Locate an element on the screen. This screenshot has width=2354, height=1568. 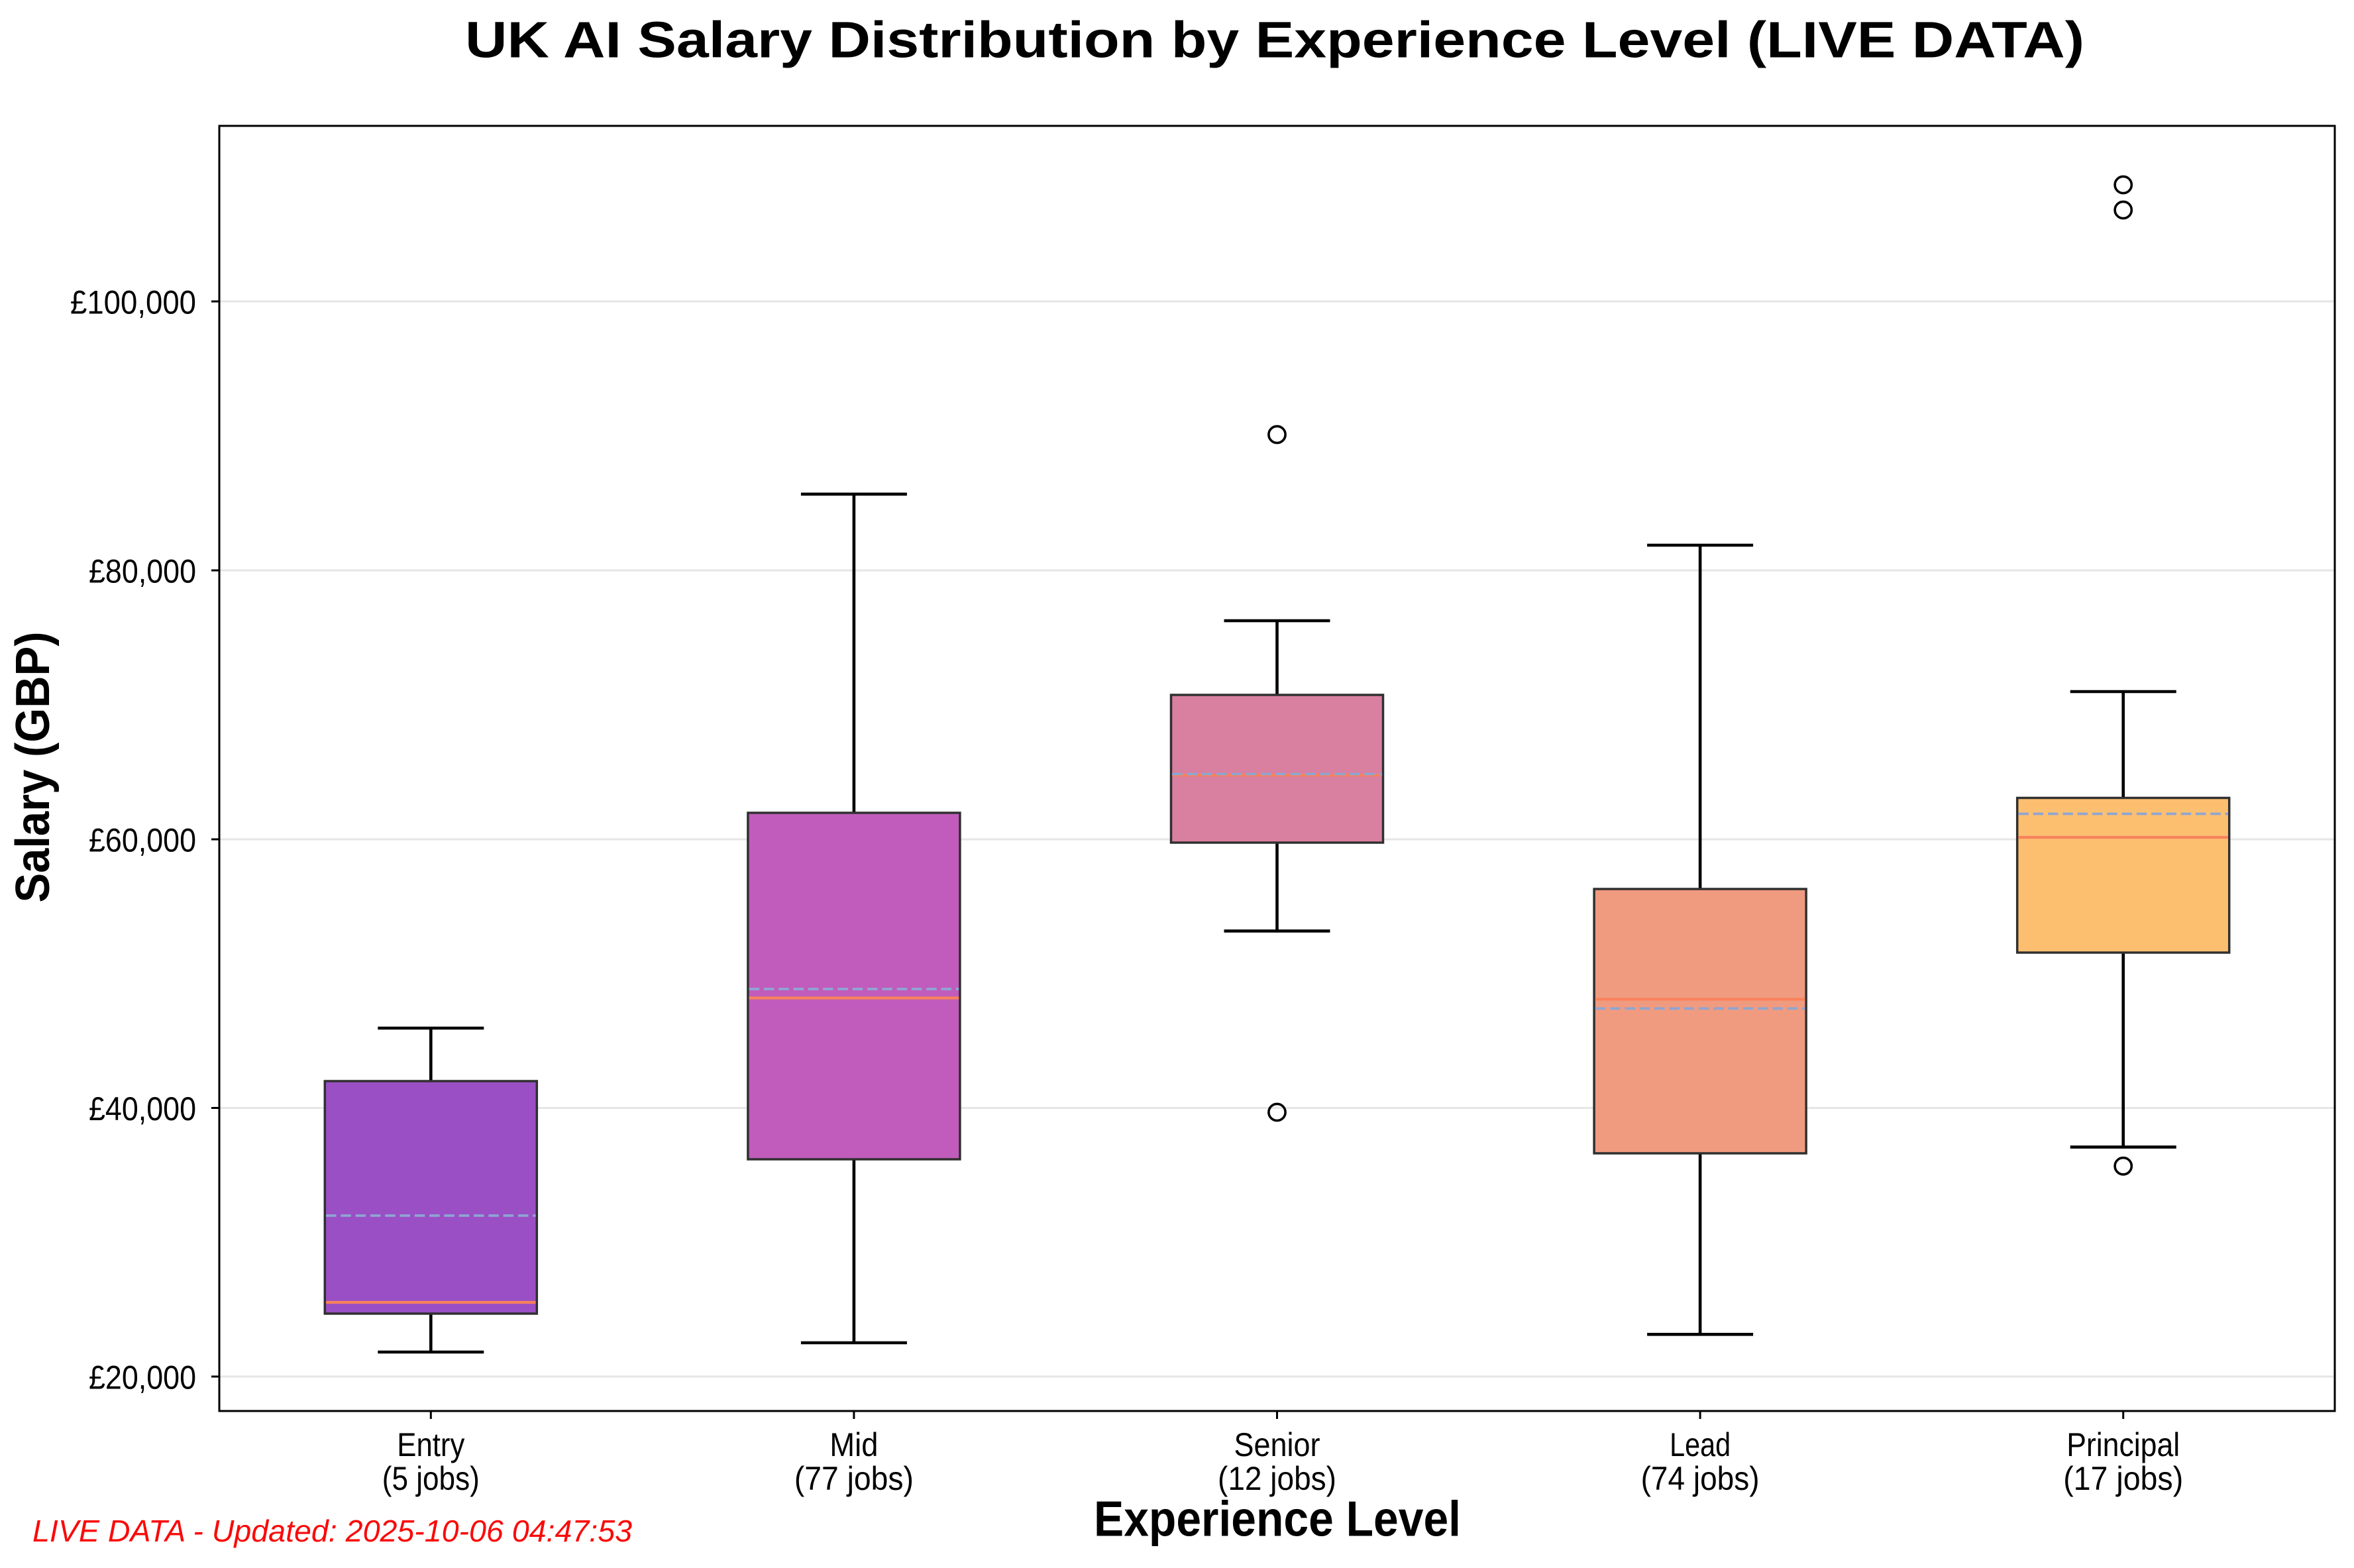
svg-text:LIVE DATA - Updated: 2025-10-0: LIVE DATA - Updated: 2025-10-06 04:47:53 is located at coordinates (332, 1531).